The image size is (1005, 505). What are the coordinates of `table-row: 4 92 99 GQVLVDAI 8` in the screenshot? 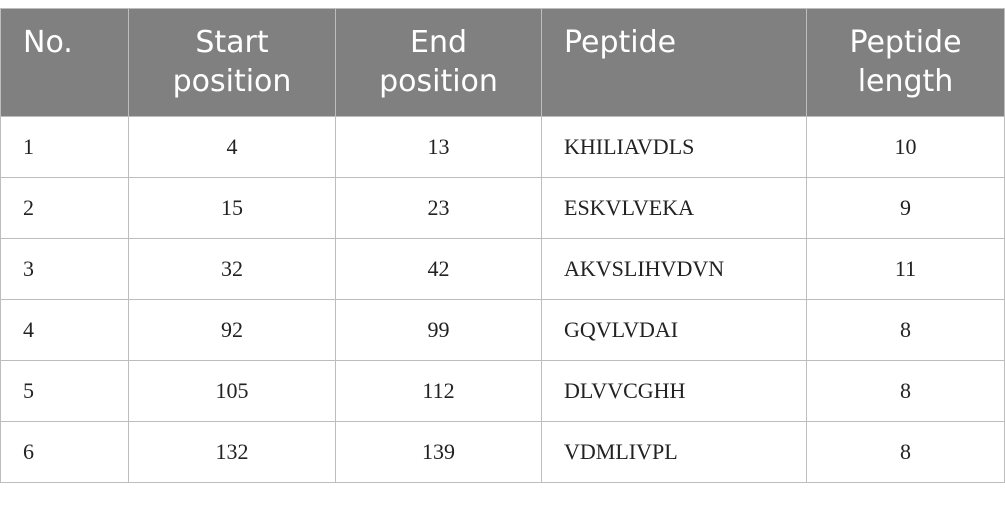 It's located at (502, 330).